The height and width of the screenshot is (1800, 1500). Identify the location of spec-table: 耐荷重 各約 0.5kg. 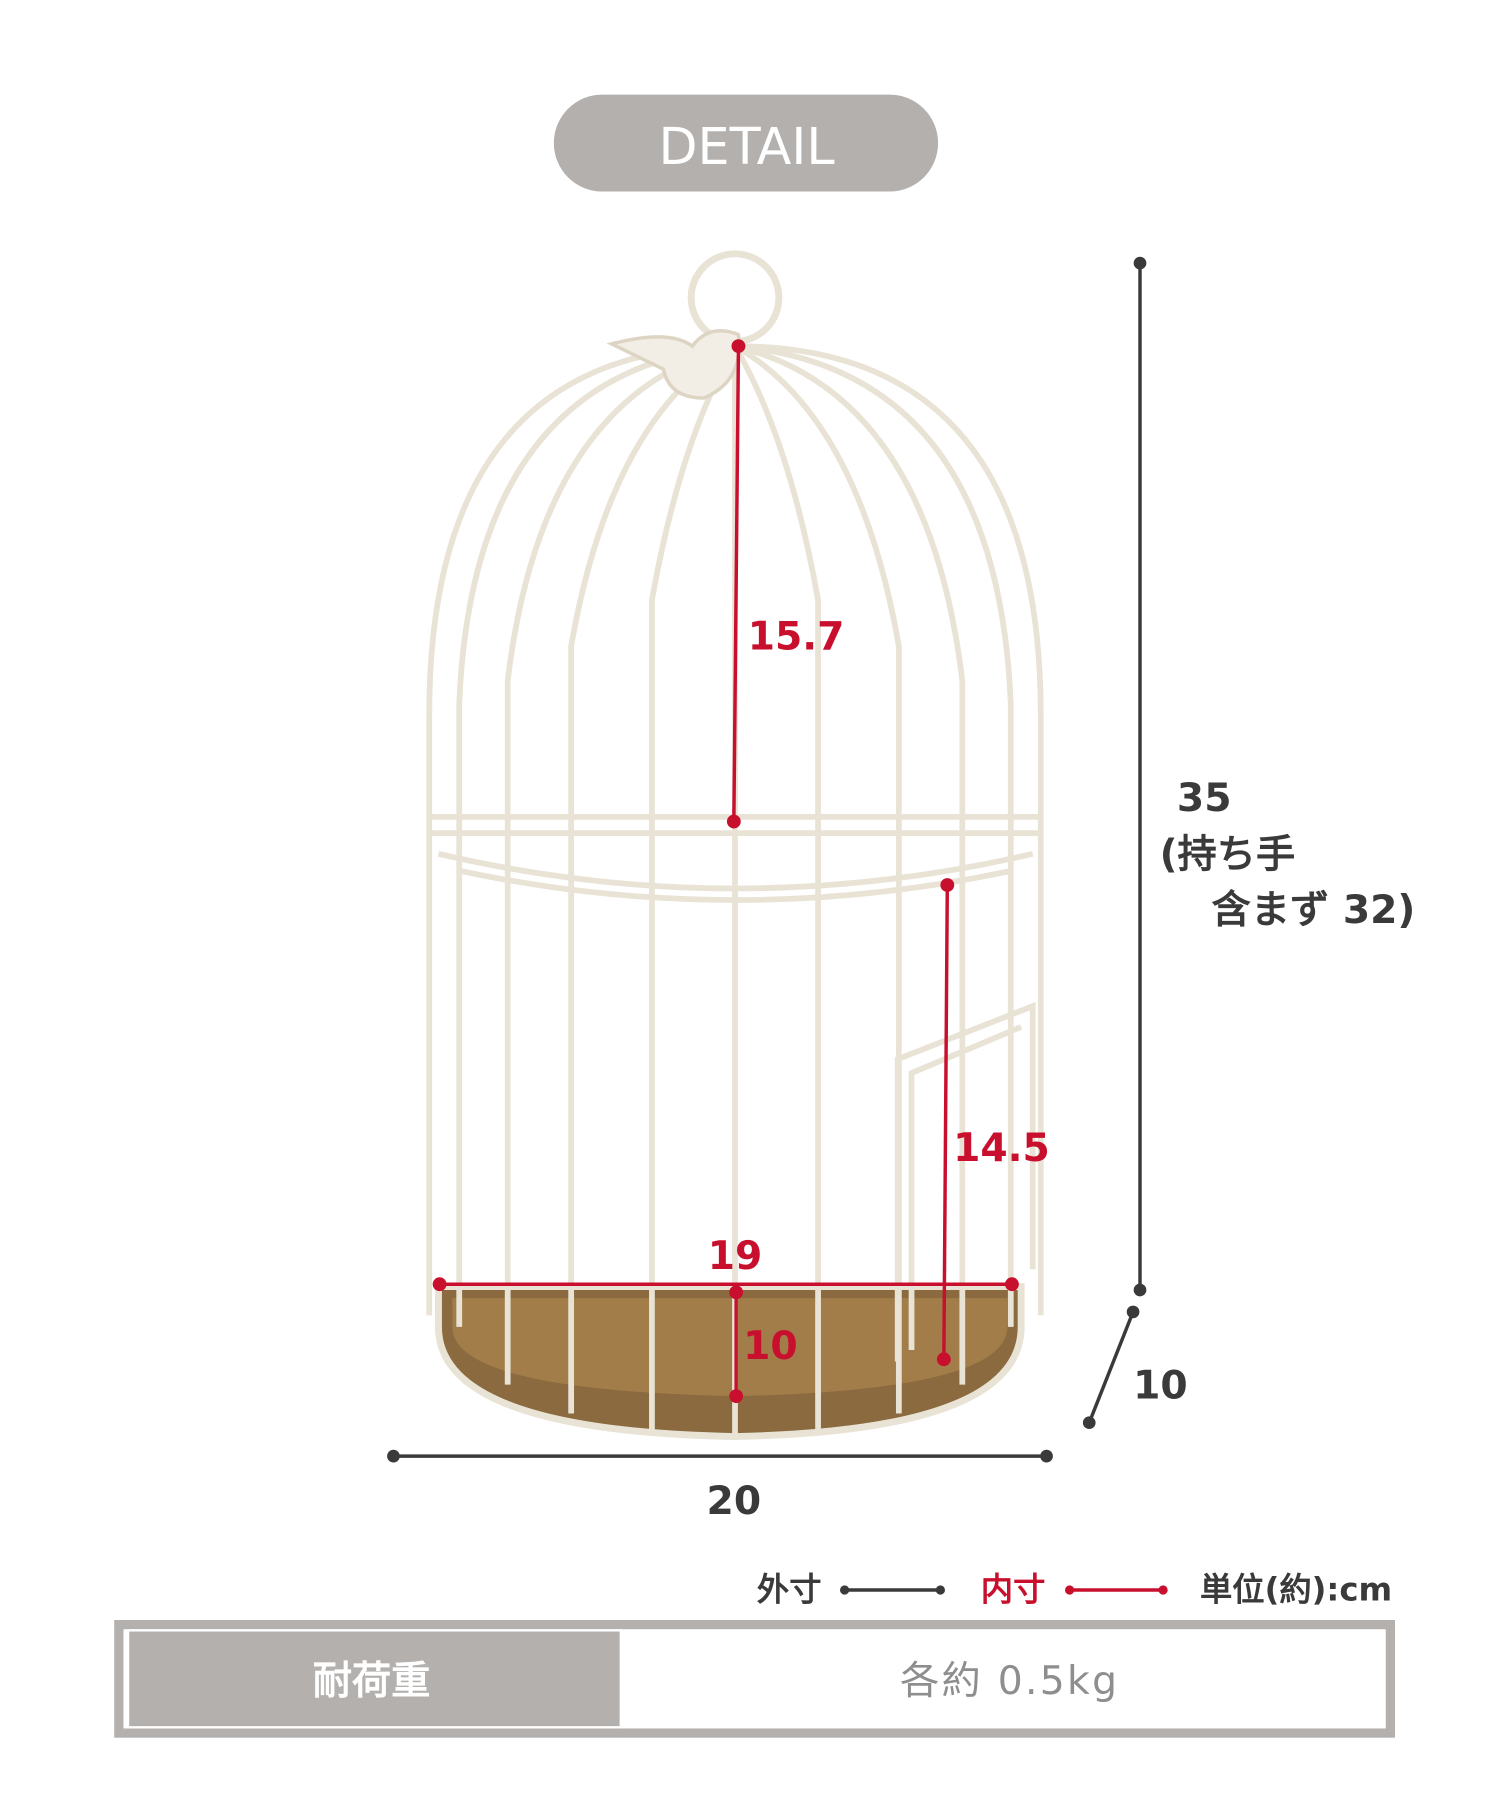
(754, 1678).